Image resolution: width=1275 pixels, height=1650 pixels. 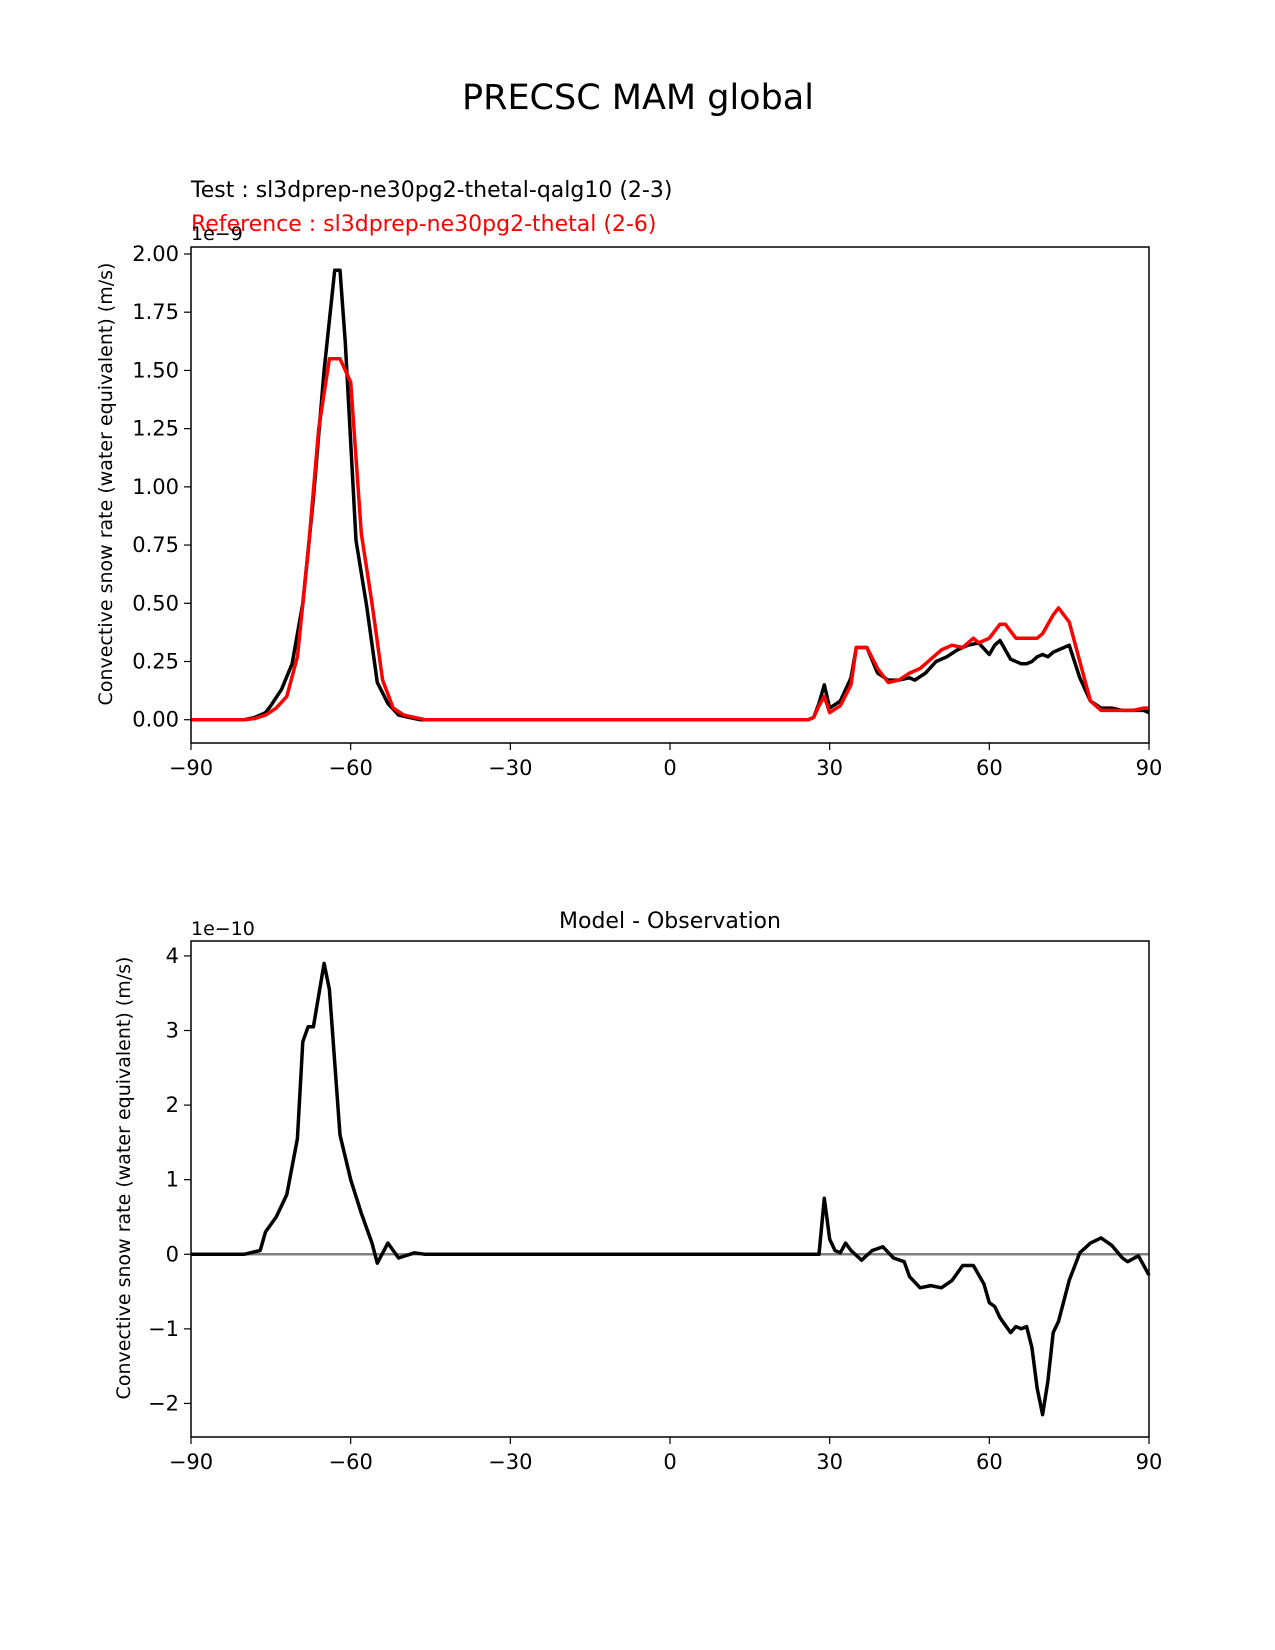 I want to click on top-y-tick-label: 0.25, so click(x=155, y=661).